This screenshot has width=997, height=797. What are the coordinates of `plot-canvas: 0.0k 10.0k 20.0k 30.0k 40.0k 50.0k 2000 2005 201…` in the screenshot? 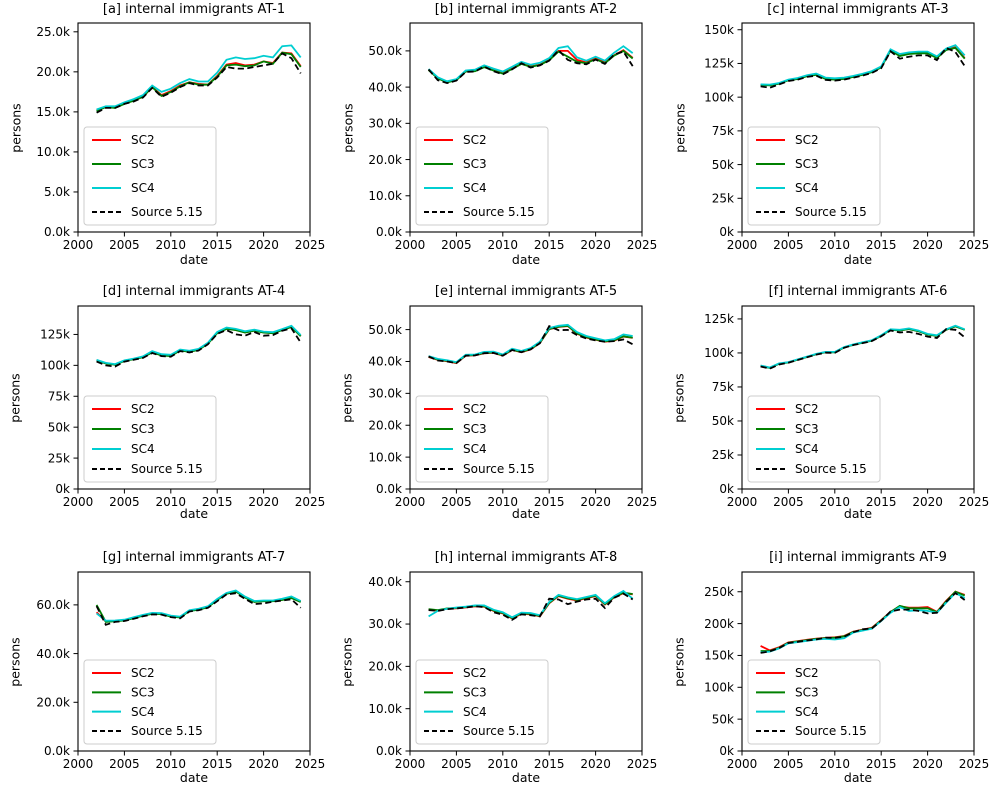 It's located at (512, 407).